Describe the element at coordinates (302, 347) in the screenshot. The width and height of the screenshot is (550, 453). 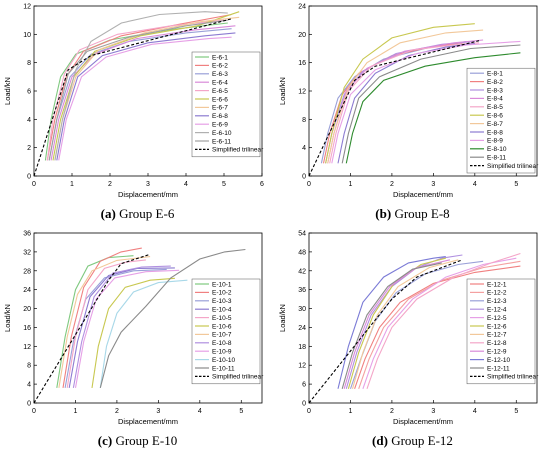
I see `y-tick-label: 18` at that location.